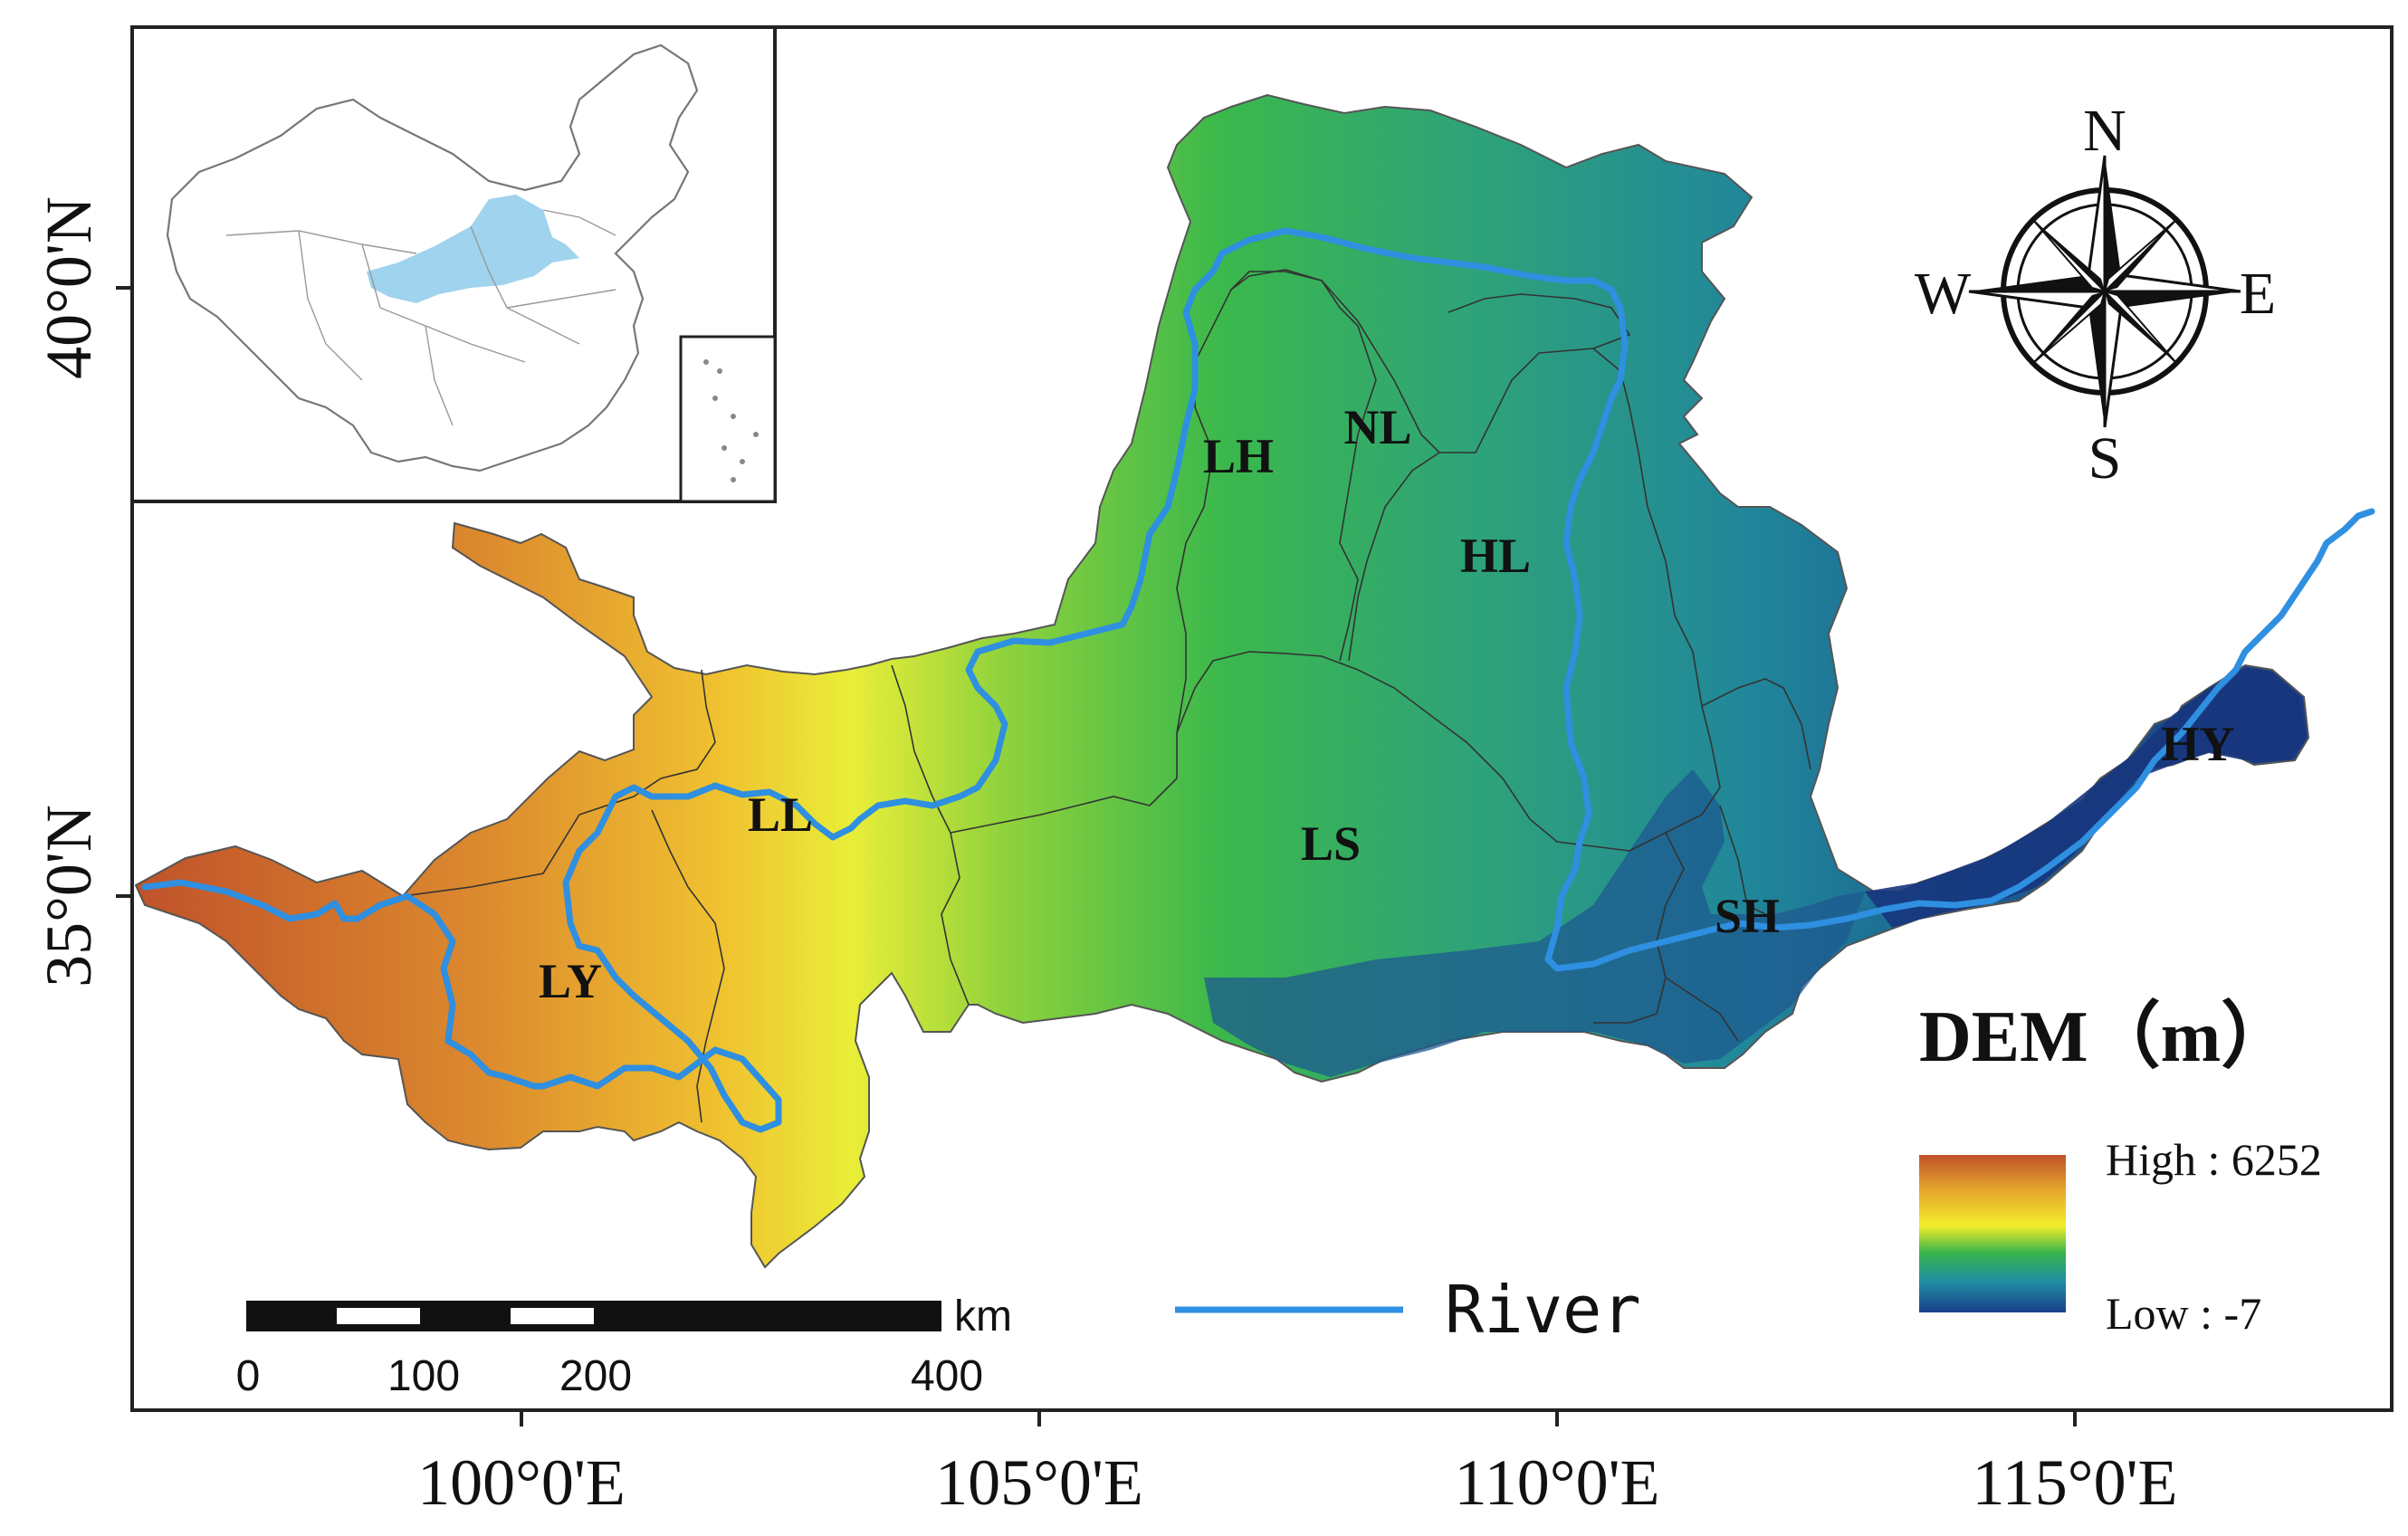 Image resolution: width=2408 pixels, height=1536 pixels. Describe the element at coordinates (1408, 1310) in the screenshot. I see `river-legend: River` at that location.